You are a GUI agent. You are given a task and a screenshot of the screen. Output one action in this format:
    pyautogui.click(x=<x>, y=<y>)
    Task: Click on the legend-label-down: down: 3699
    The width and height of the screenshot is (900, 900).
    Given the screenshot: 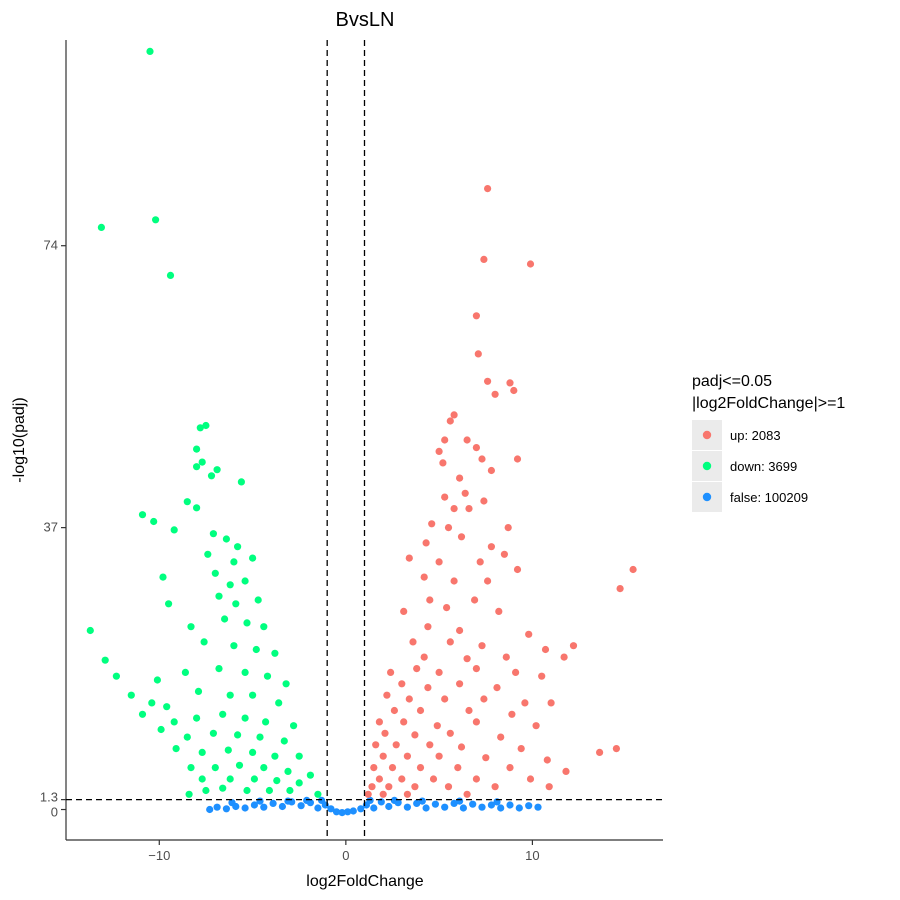 What is the action you would take?
    pyautogui.click(x=763, y=466)
    